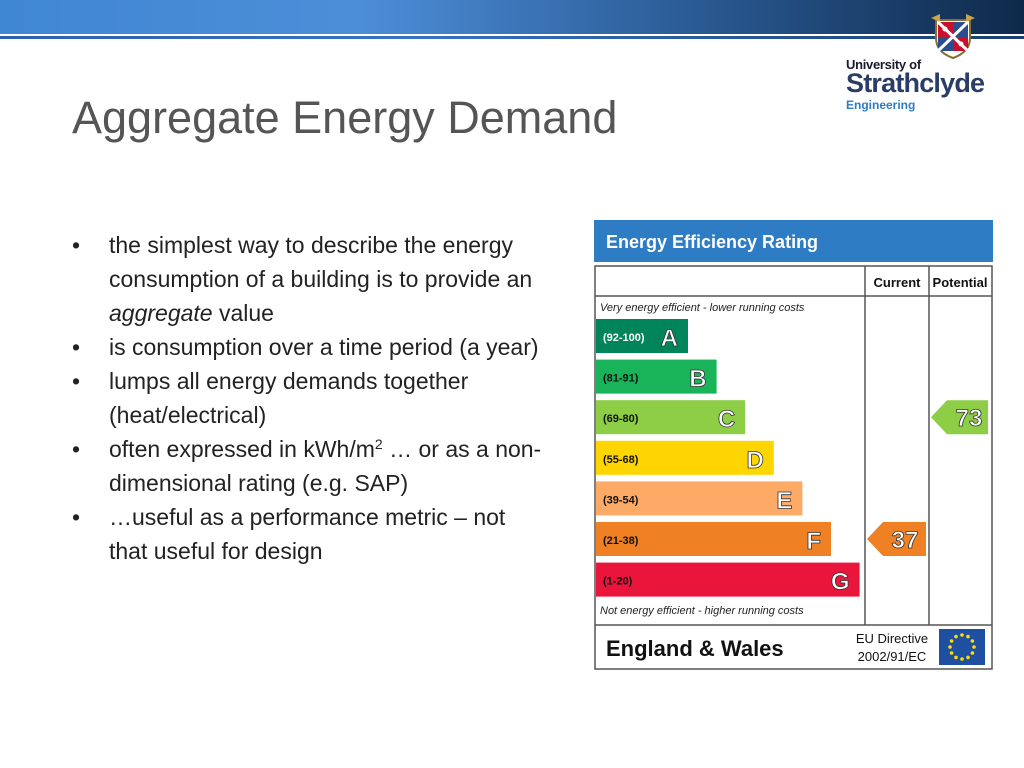 Image resolution: width=1024 pixels, height=768 pixels. I want to click on epc-potential-rating, so click(959, 417).